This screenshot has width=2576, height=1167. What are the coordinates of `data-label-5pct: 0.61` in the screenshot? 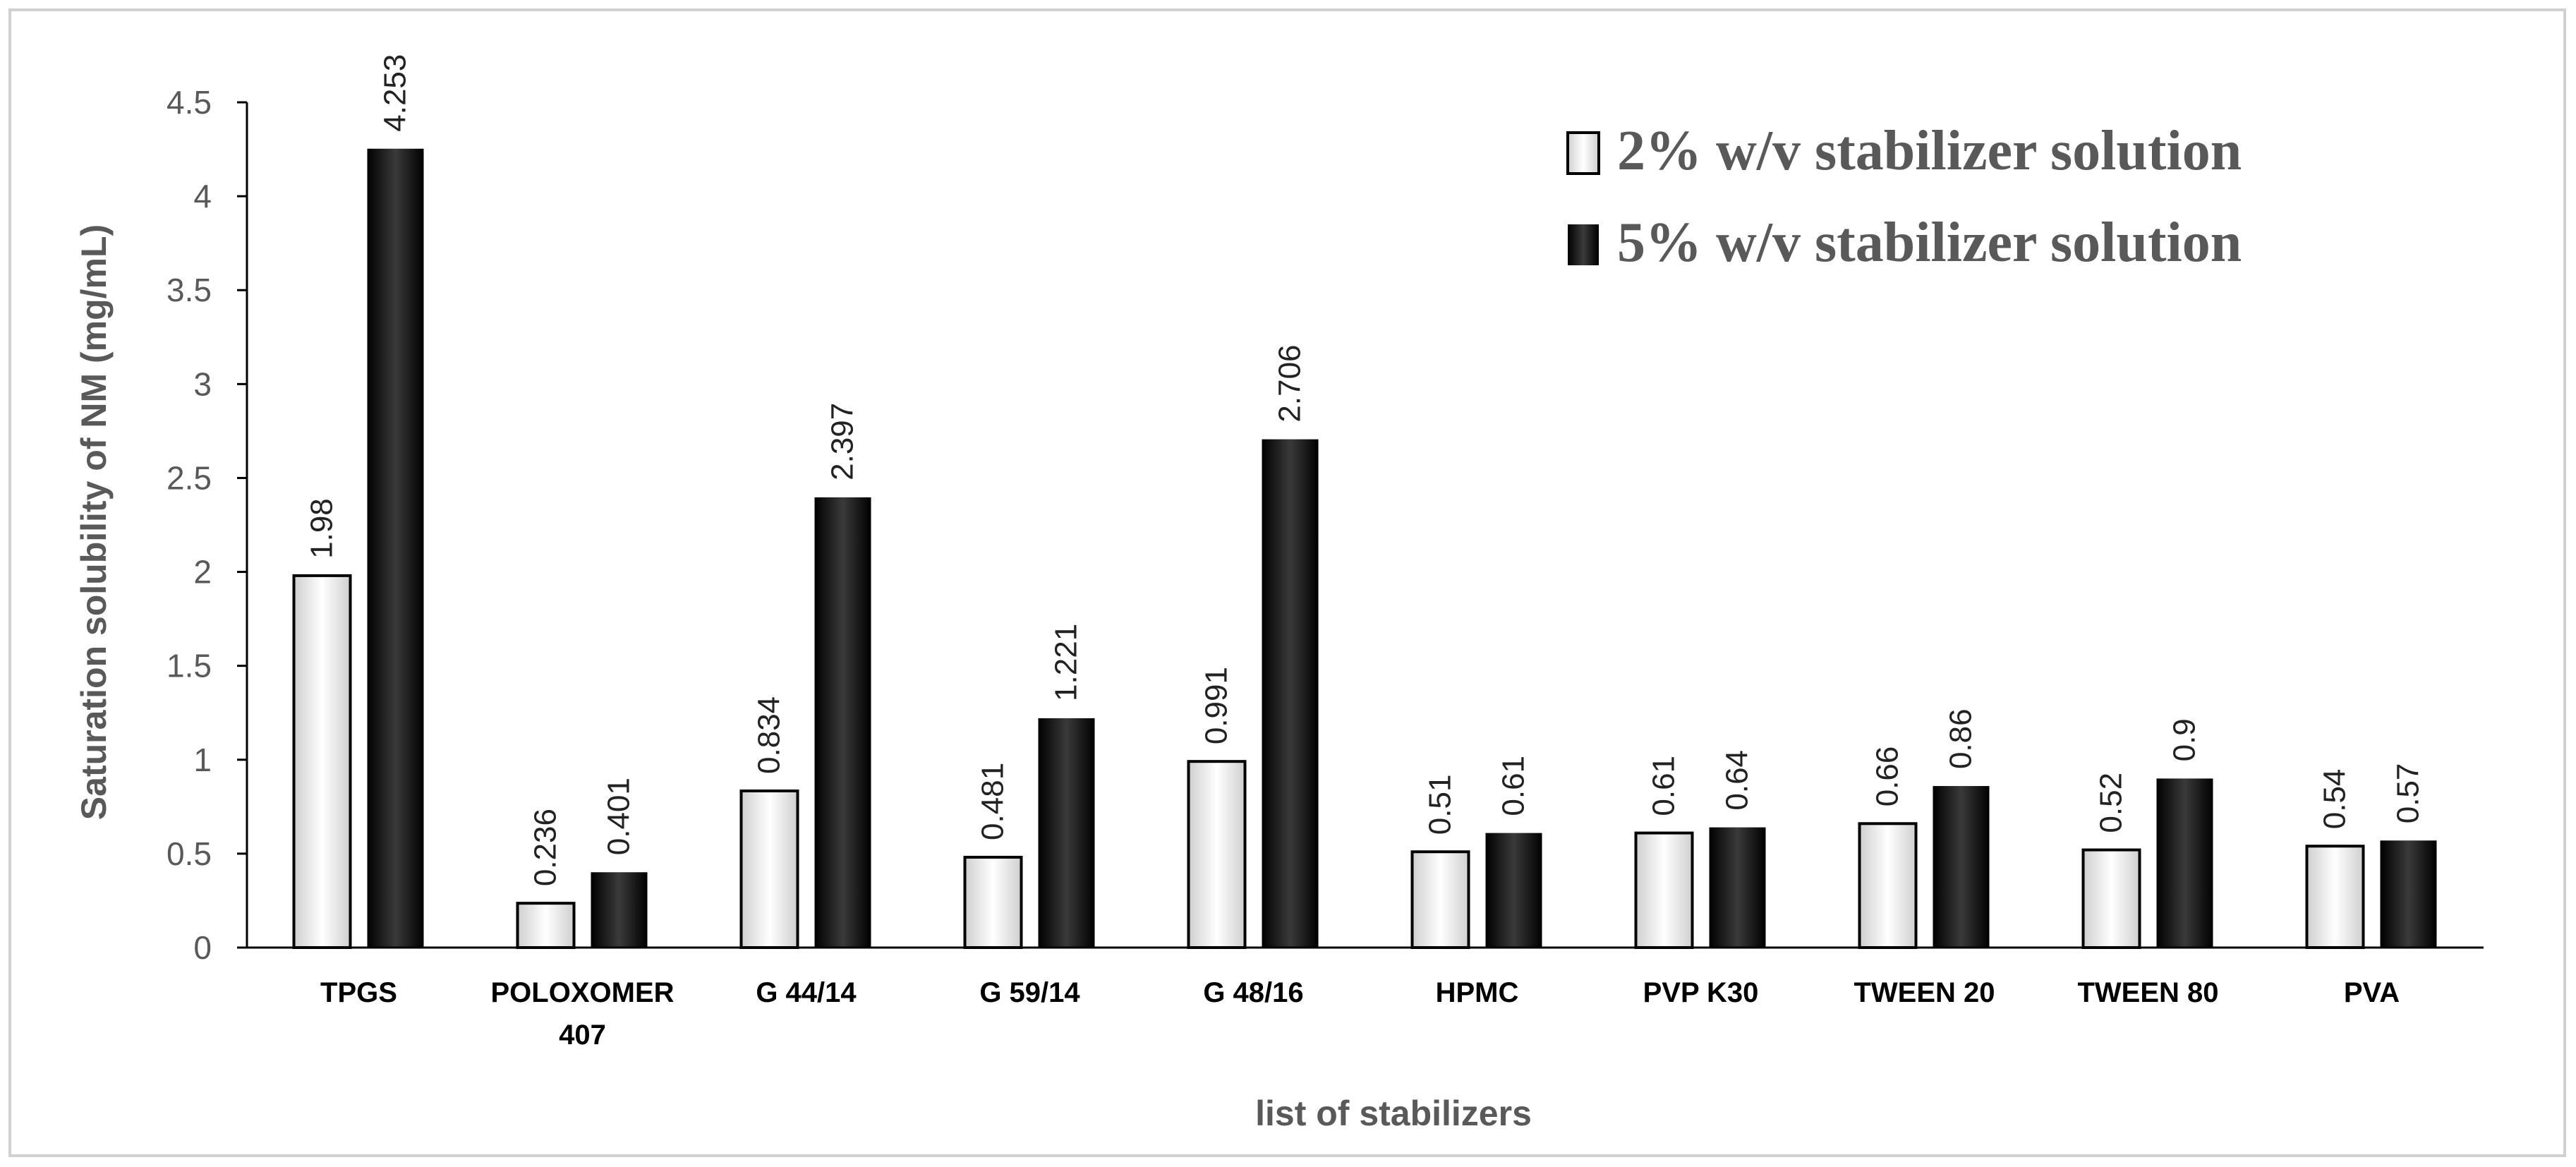 It's located at (1514, 786).